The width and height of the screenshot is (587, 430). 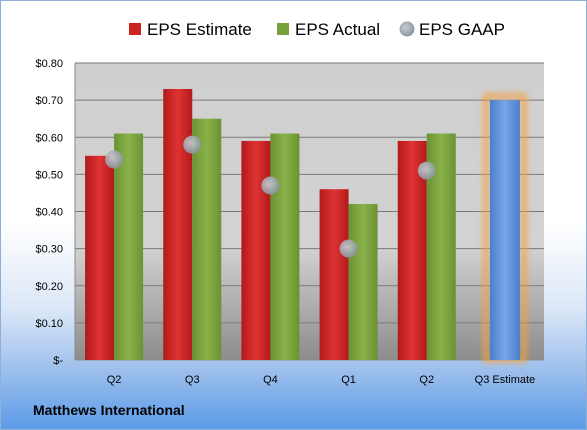 What do you see at coordinates (337, 29) in the screenshot?
I see `legend-label: EPS Actual` at bounding box center [337, 29].